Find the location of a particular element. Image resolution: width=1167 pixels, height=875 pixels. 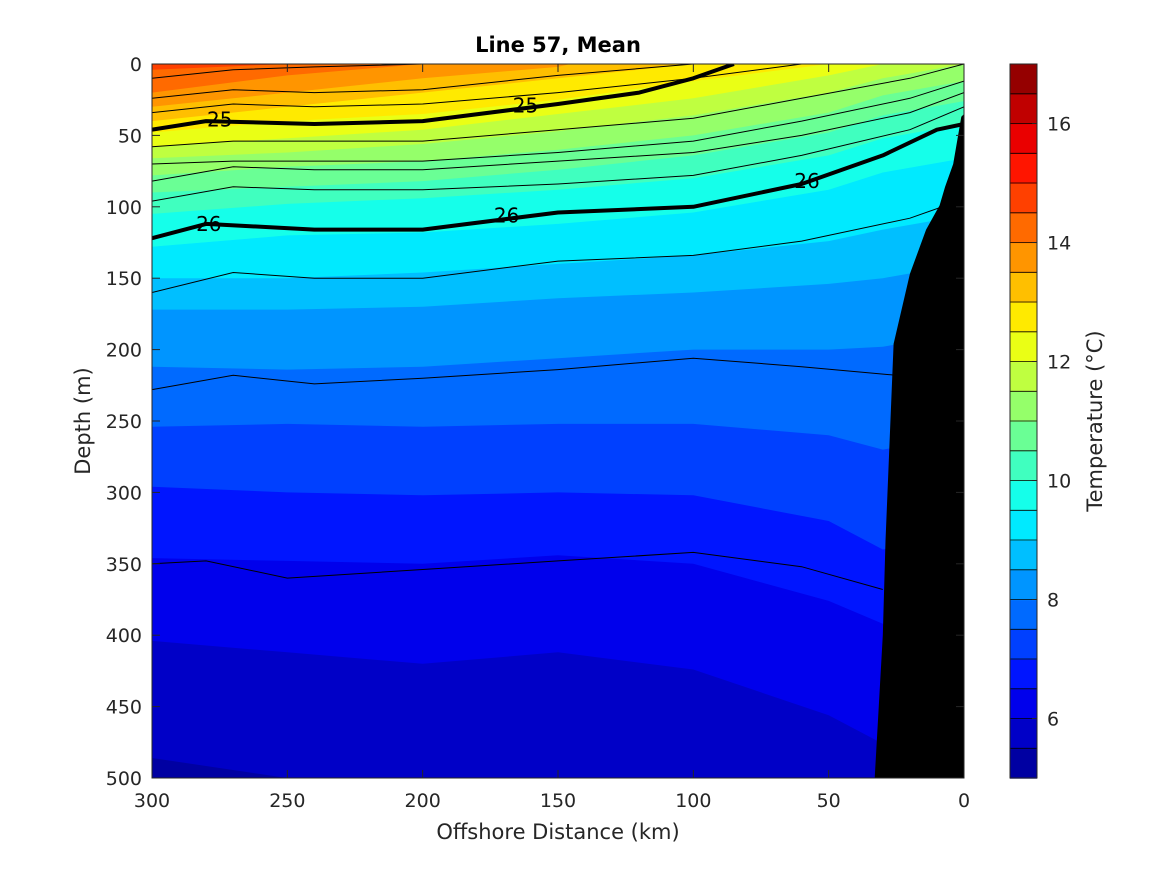

bathymetry is located at coordinates (919, 446).